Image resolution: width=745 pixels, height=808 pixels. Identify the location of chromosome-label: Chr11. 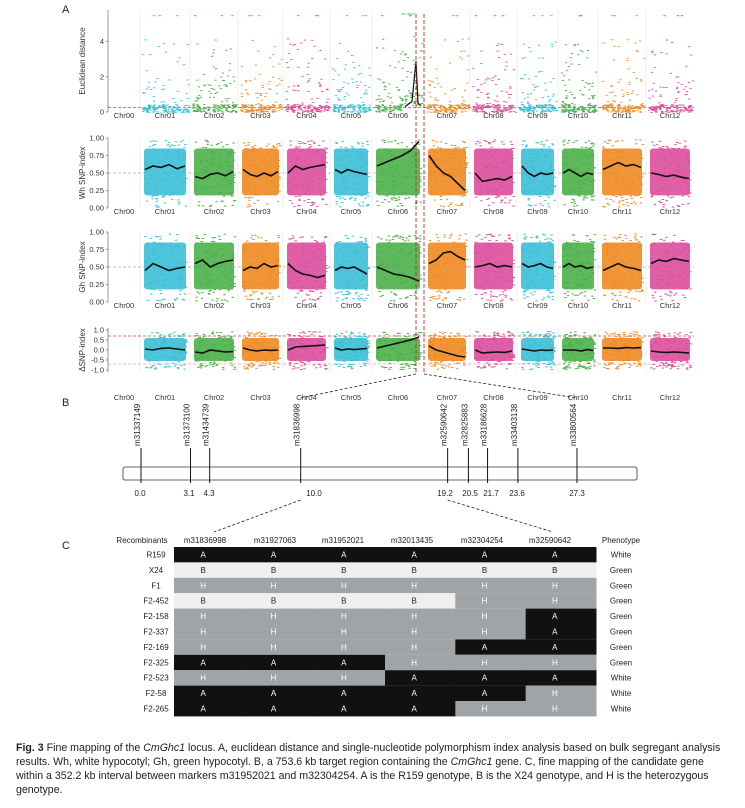
(622, 115).